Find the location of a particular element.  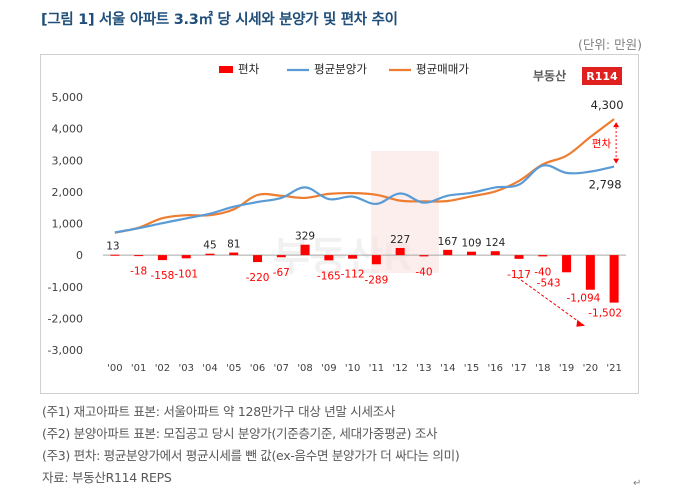

logo-text: 부동산 is located at coordinates (549, 75).